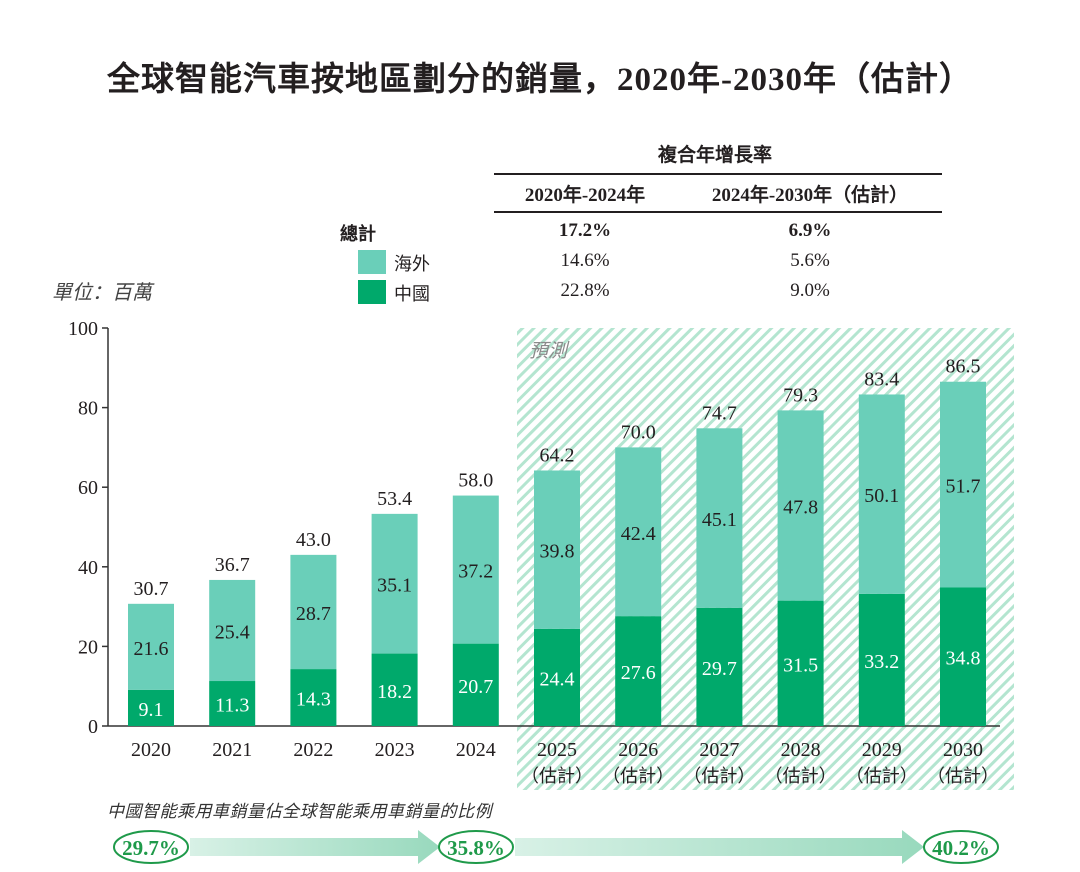 Image resolution: width=1080 pixels, height=872 pixels. I want to click on bar-china-2023, so click(394, 689).